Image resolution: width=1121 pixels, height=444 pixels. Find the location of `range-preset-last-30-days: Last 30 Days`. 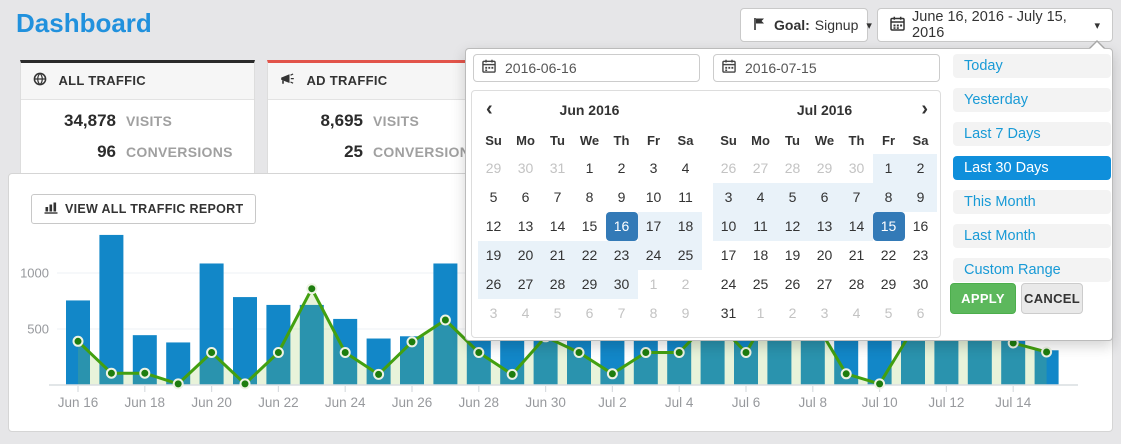

range-preset-last-30-days: Last 30 Days is located at coordinates (1032, 168).